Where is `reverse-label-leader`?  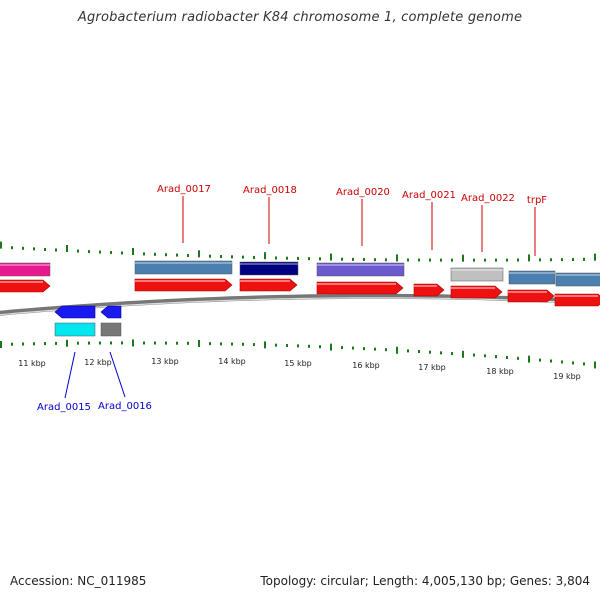 reverse-label-leader is located at coordinates (117, 374).